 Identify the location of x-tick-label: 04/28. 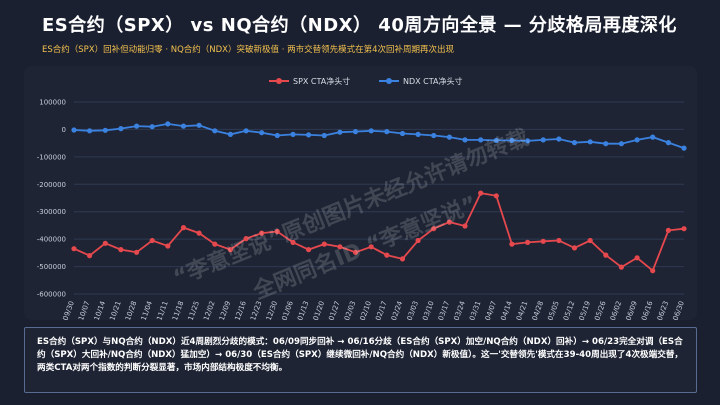
(538, 310).